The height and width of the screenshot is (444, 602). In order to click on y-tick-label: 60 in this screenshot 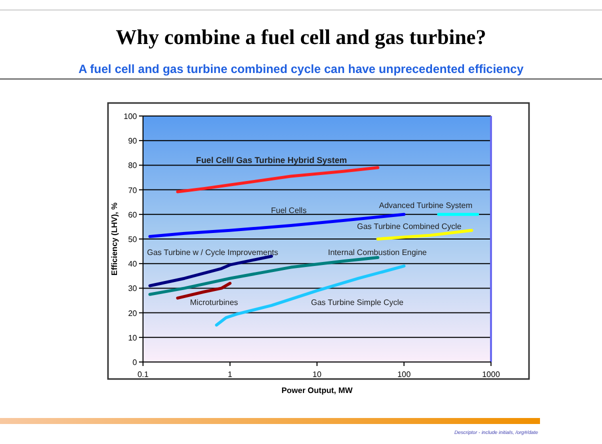, I will do `click(133, 215)`.